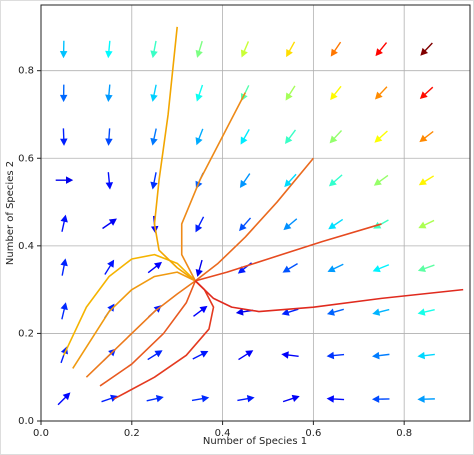 The height and width of the screenshot is (455, 474). Describe the element at coordinates (404, 433) in the screenshot. I see `x-tick-label: 0.8` at that location.